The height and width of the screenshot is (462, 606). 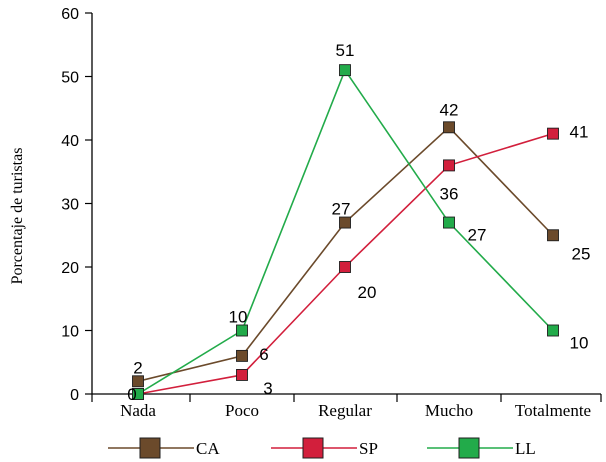 What do you see at coordinates (150, 448) in the screenshot?
I see `legend-marker-ca` at bounding box center [150, 448].